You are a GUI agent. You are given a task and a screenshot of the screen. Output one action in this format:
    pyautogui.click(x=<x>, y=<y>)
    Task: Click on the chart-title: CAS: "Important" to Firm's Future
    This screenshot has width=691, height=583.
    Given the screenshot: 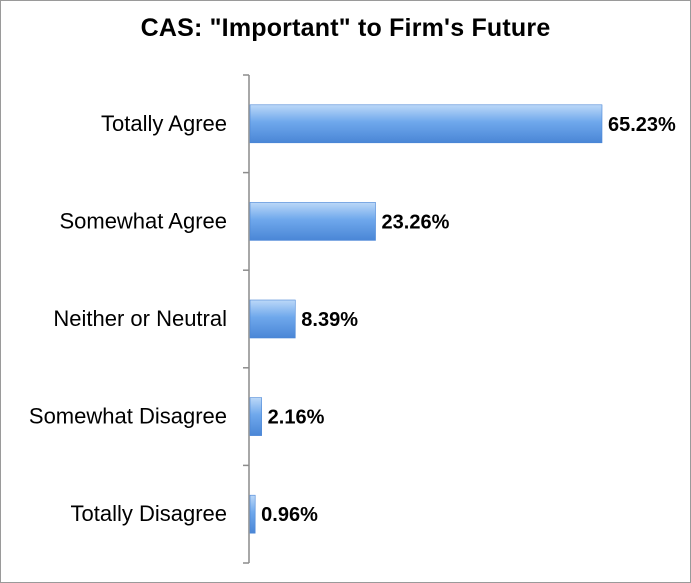 What is the action you would take?
    pyautogui.click(x=345, y=28)
    